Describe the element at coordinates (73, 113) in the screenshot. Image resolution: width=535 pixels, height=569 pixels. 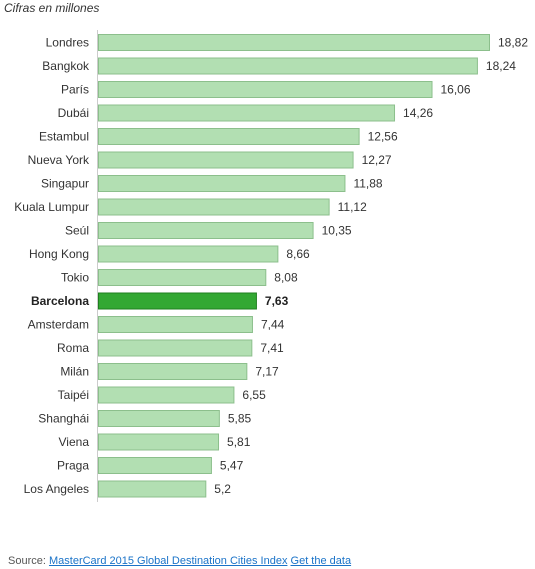
I see `category-label: Dubái` at that location.